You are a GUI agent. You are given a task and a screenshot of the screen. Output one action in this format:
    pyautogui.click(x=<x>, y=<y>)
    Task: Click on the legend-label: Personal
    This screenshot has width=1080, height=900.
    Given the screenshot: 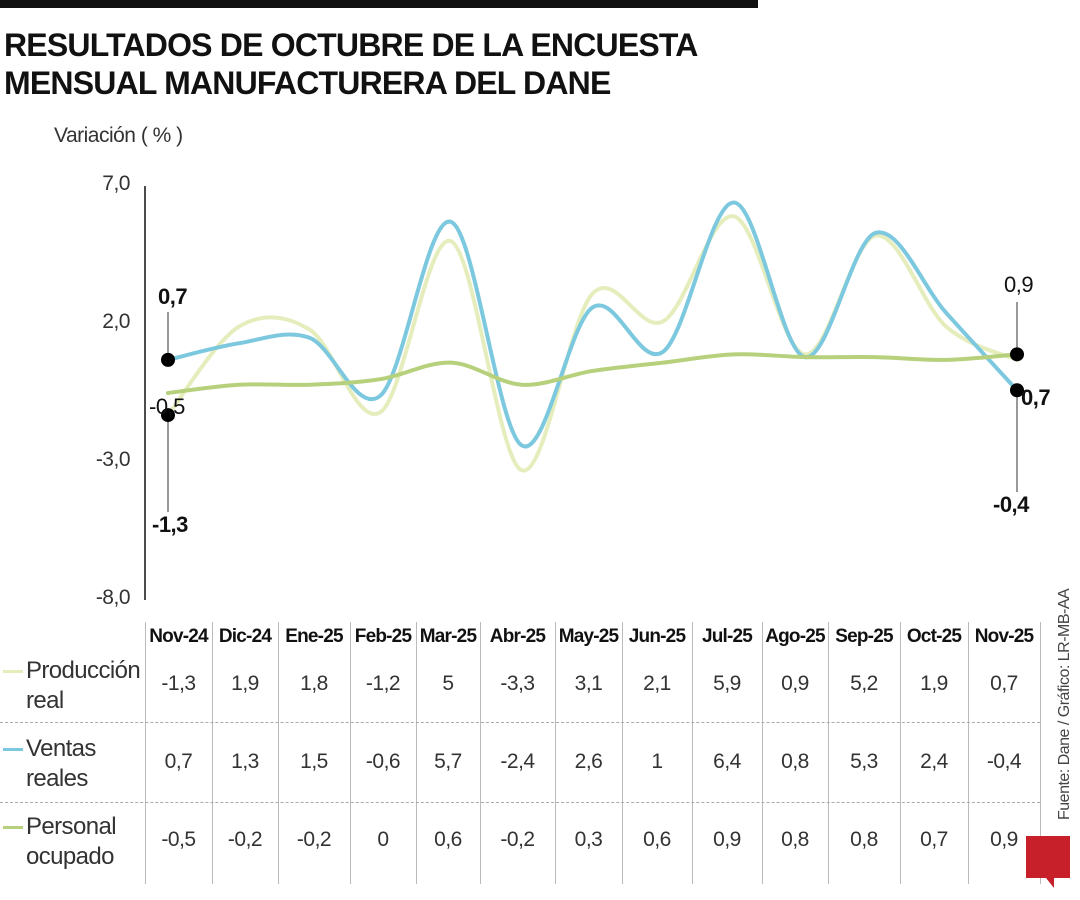 What is the action you would take?
    pyautogui.click(x=71, y=826)
    